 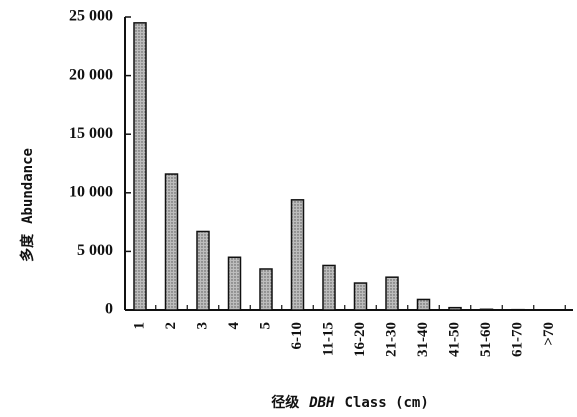 I want to click on x-tick-label: 51-60, so click(x=486, y=339).